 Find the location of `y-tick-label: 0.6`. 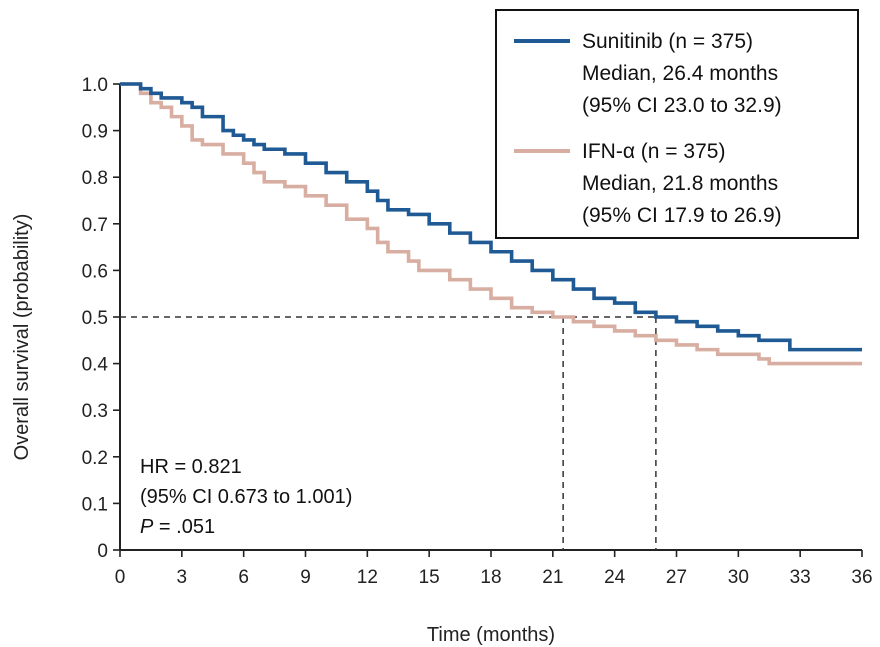

y-tick-label: 0.6 is located at coordinates (95, 271).